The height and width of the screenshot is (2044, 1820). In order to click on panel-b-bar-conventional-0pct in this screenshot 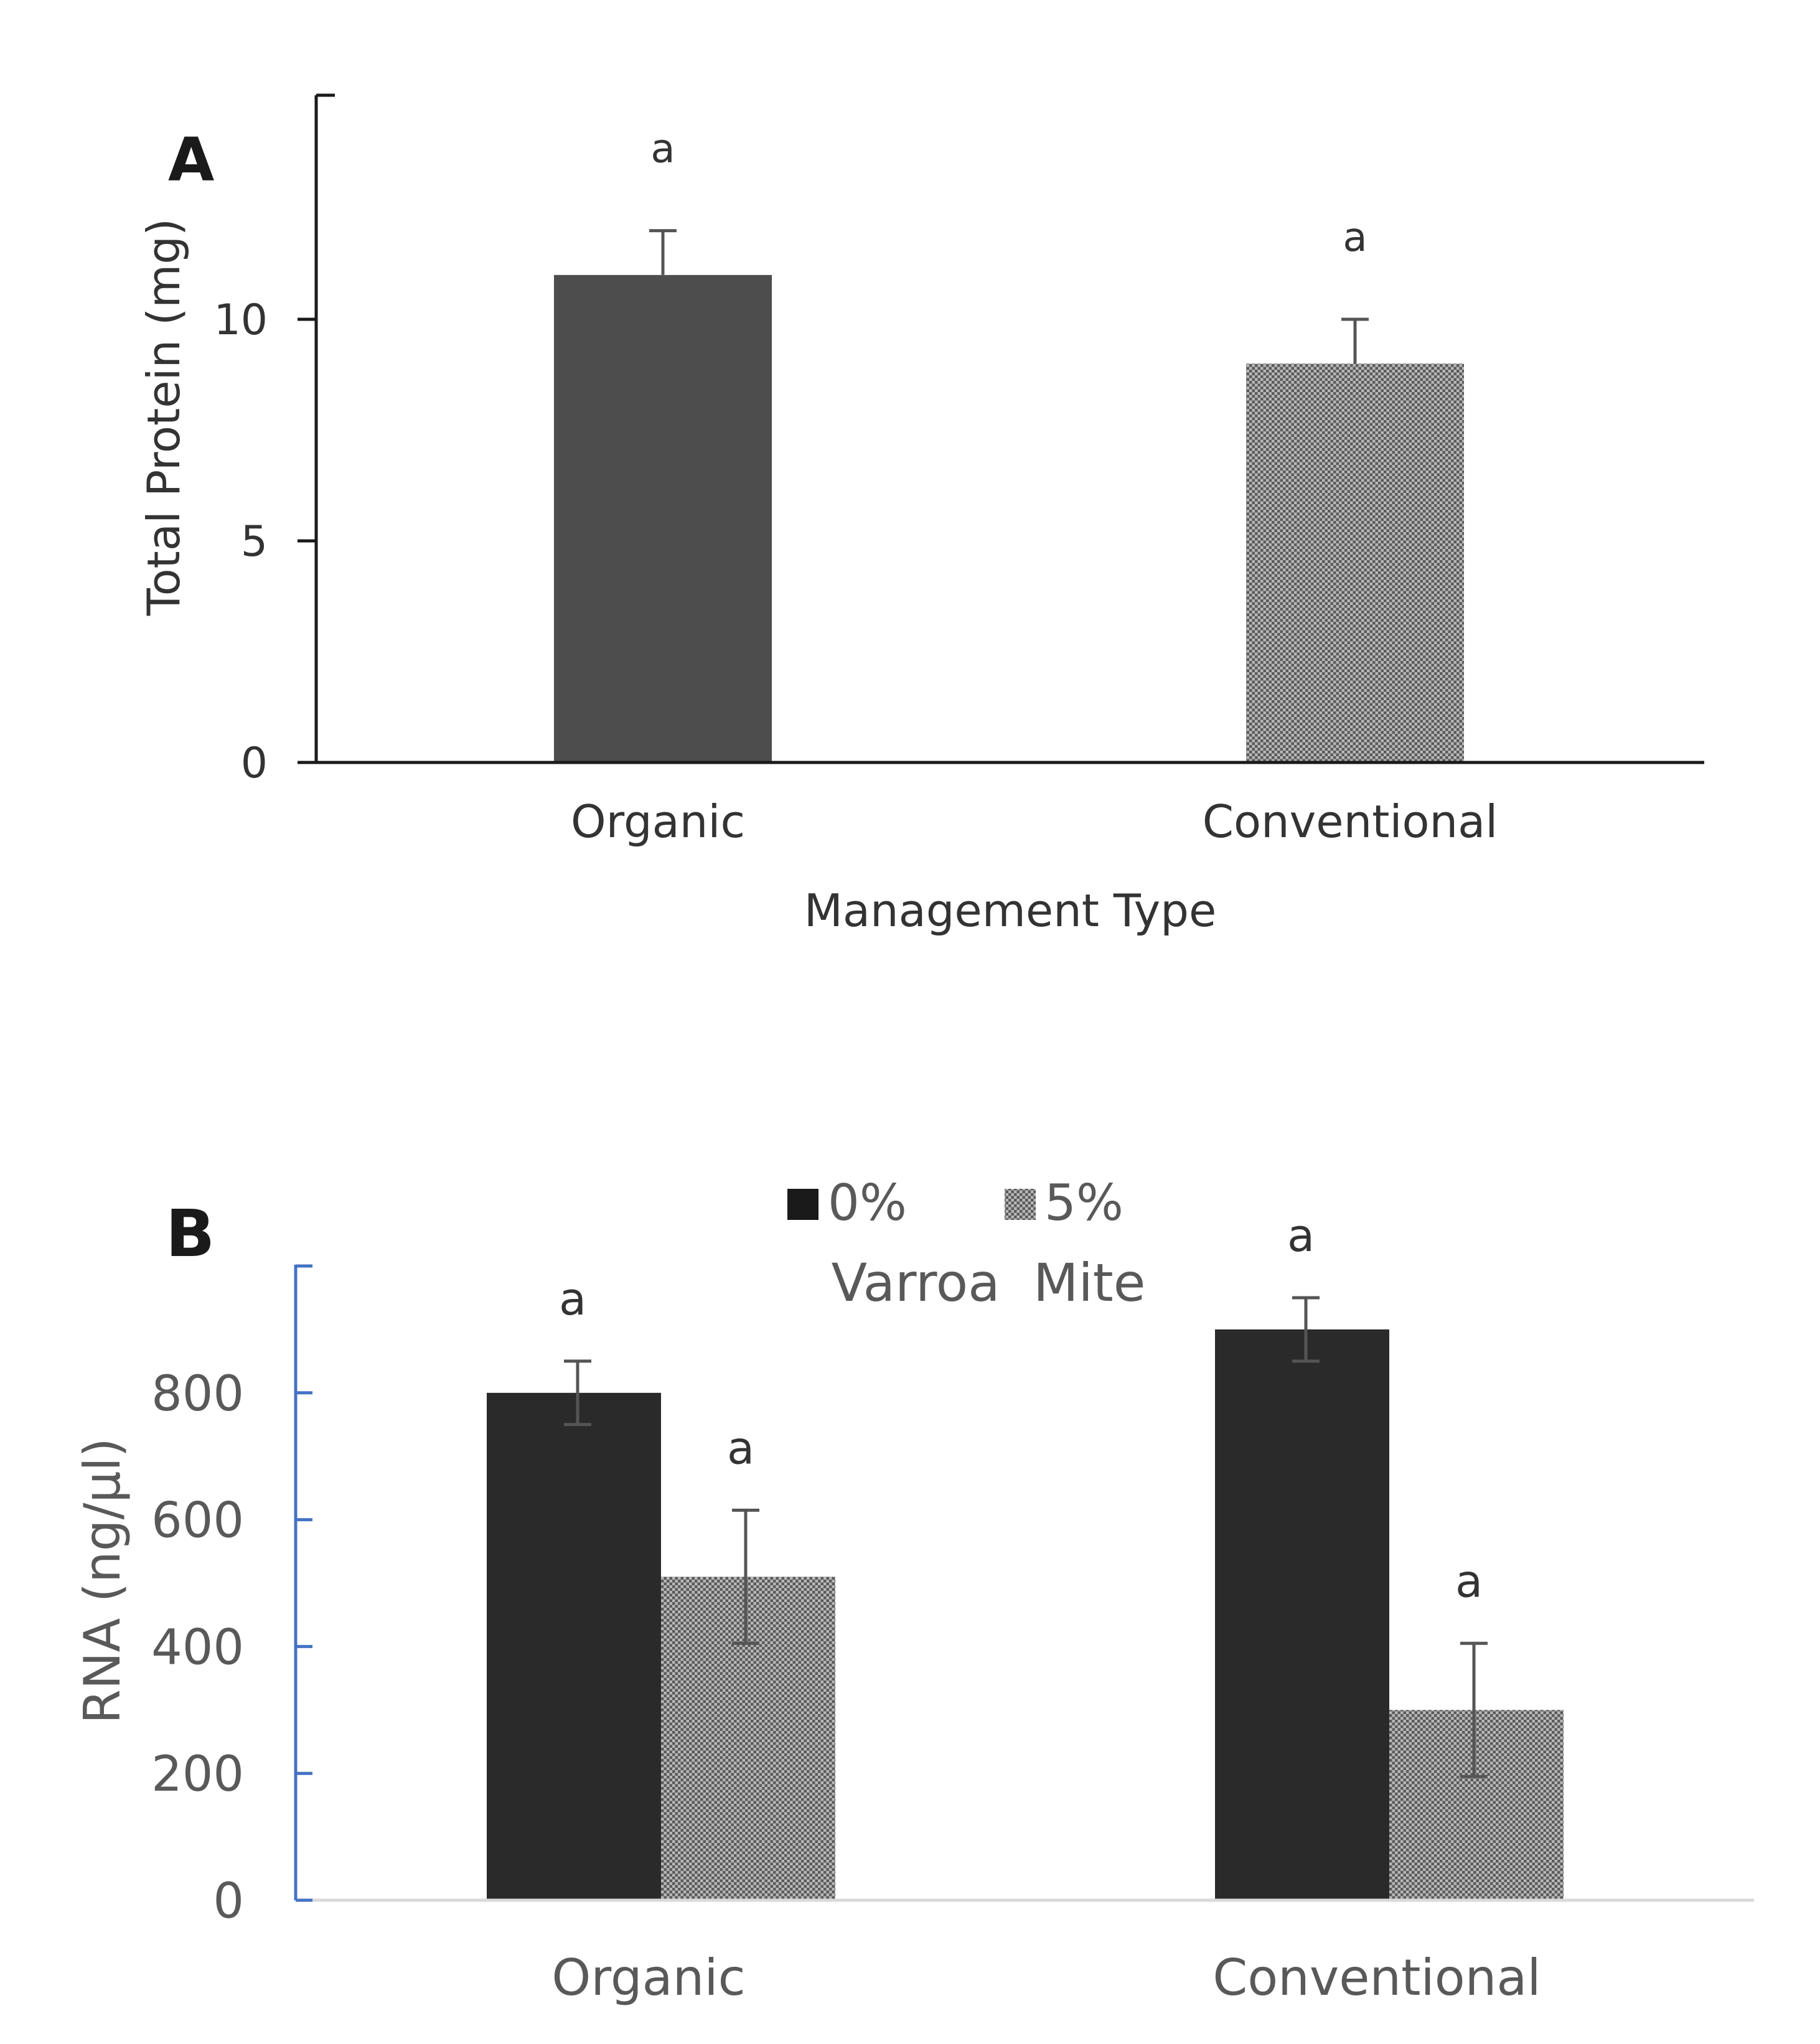, I will do `click(1302, 1614)`.